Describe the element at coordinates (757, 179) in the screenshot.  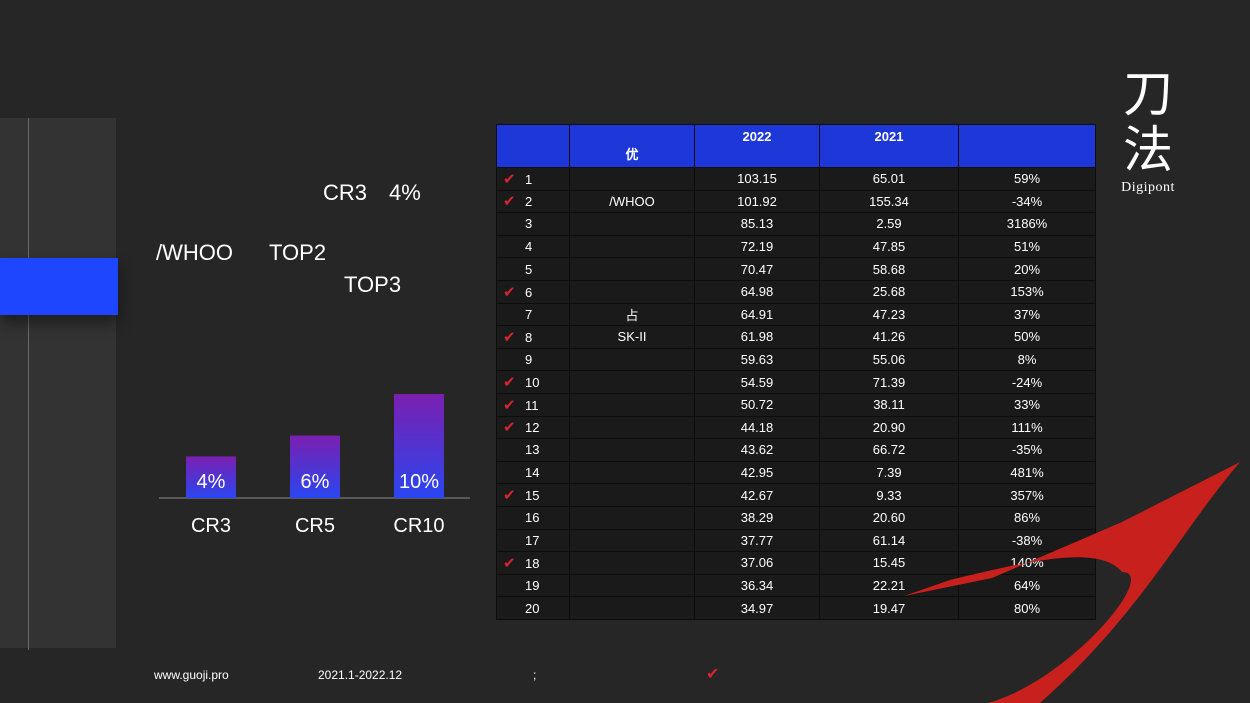
I see `cell-2022: 103.15` at that location.